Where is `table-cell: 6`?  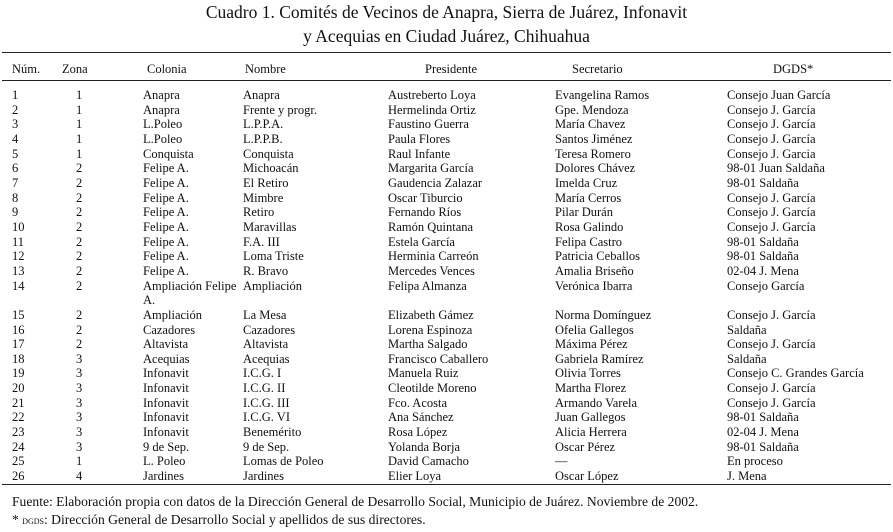 table-cell: 6 is located at coordinates (15, 168).